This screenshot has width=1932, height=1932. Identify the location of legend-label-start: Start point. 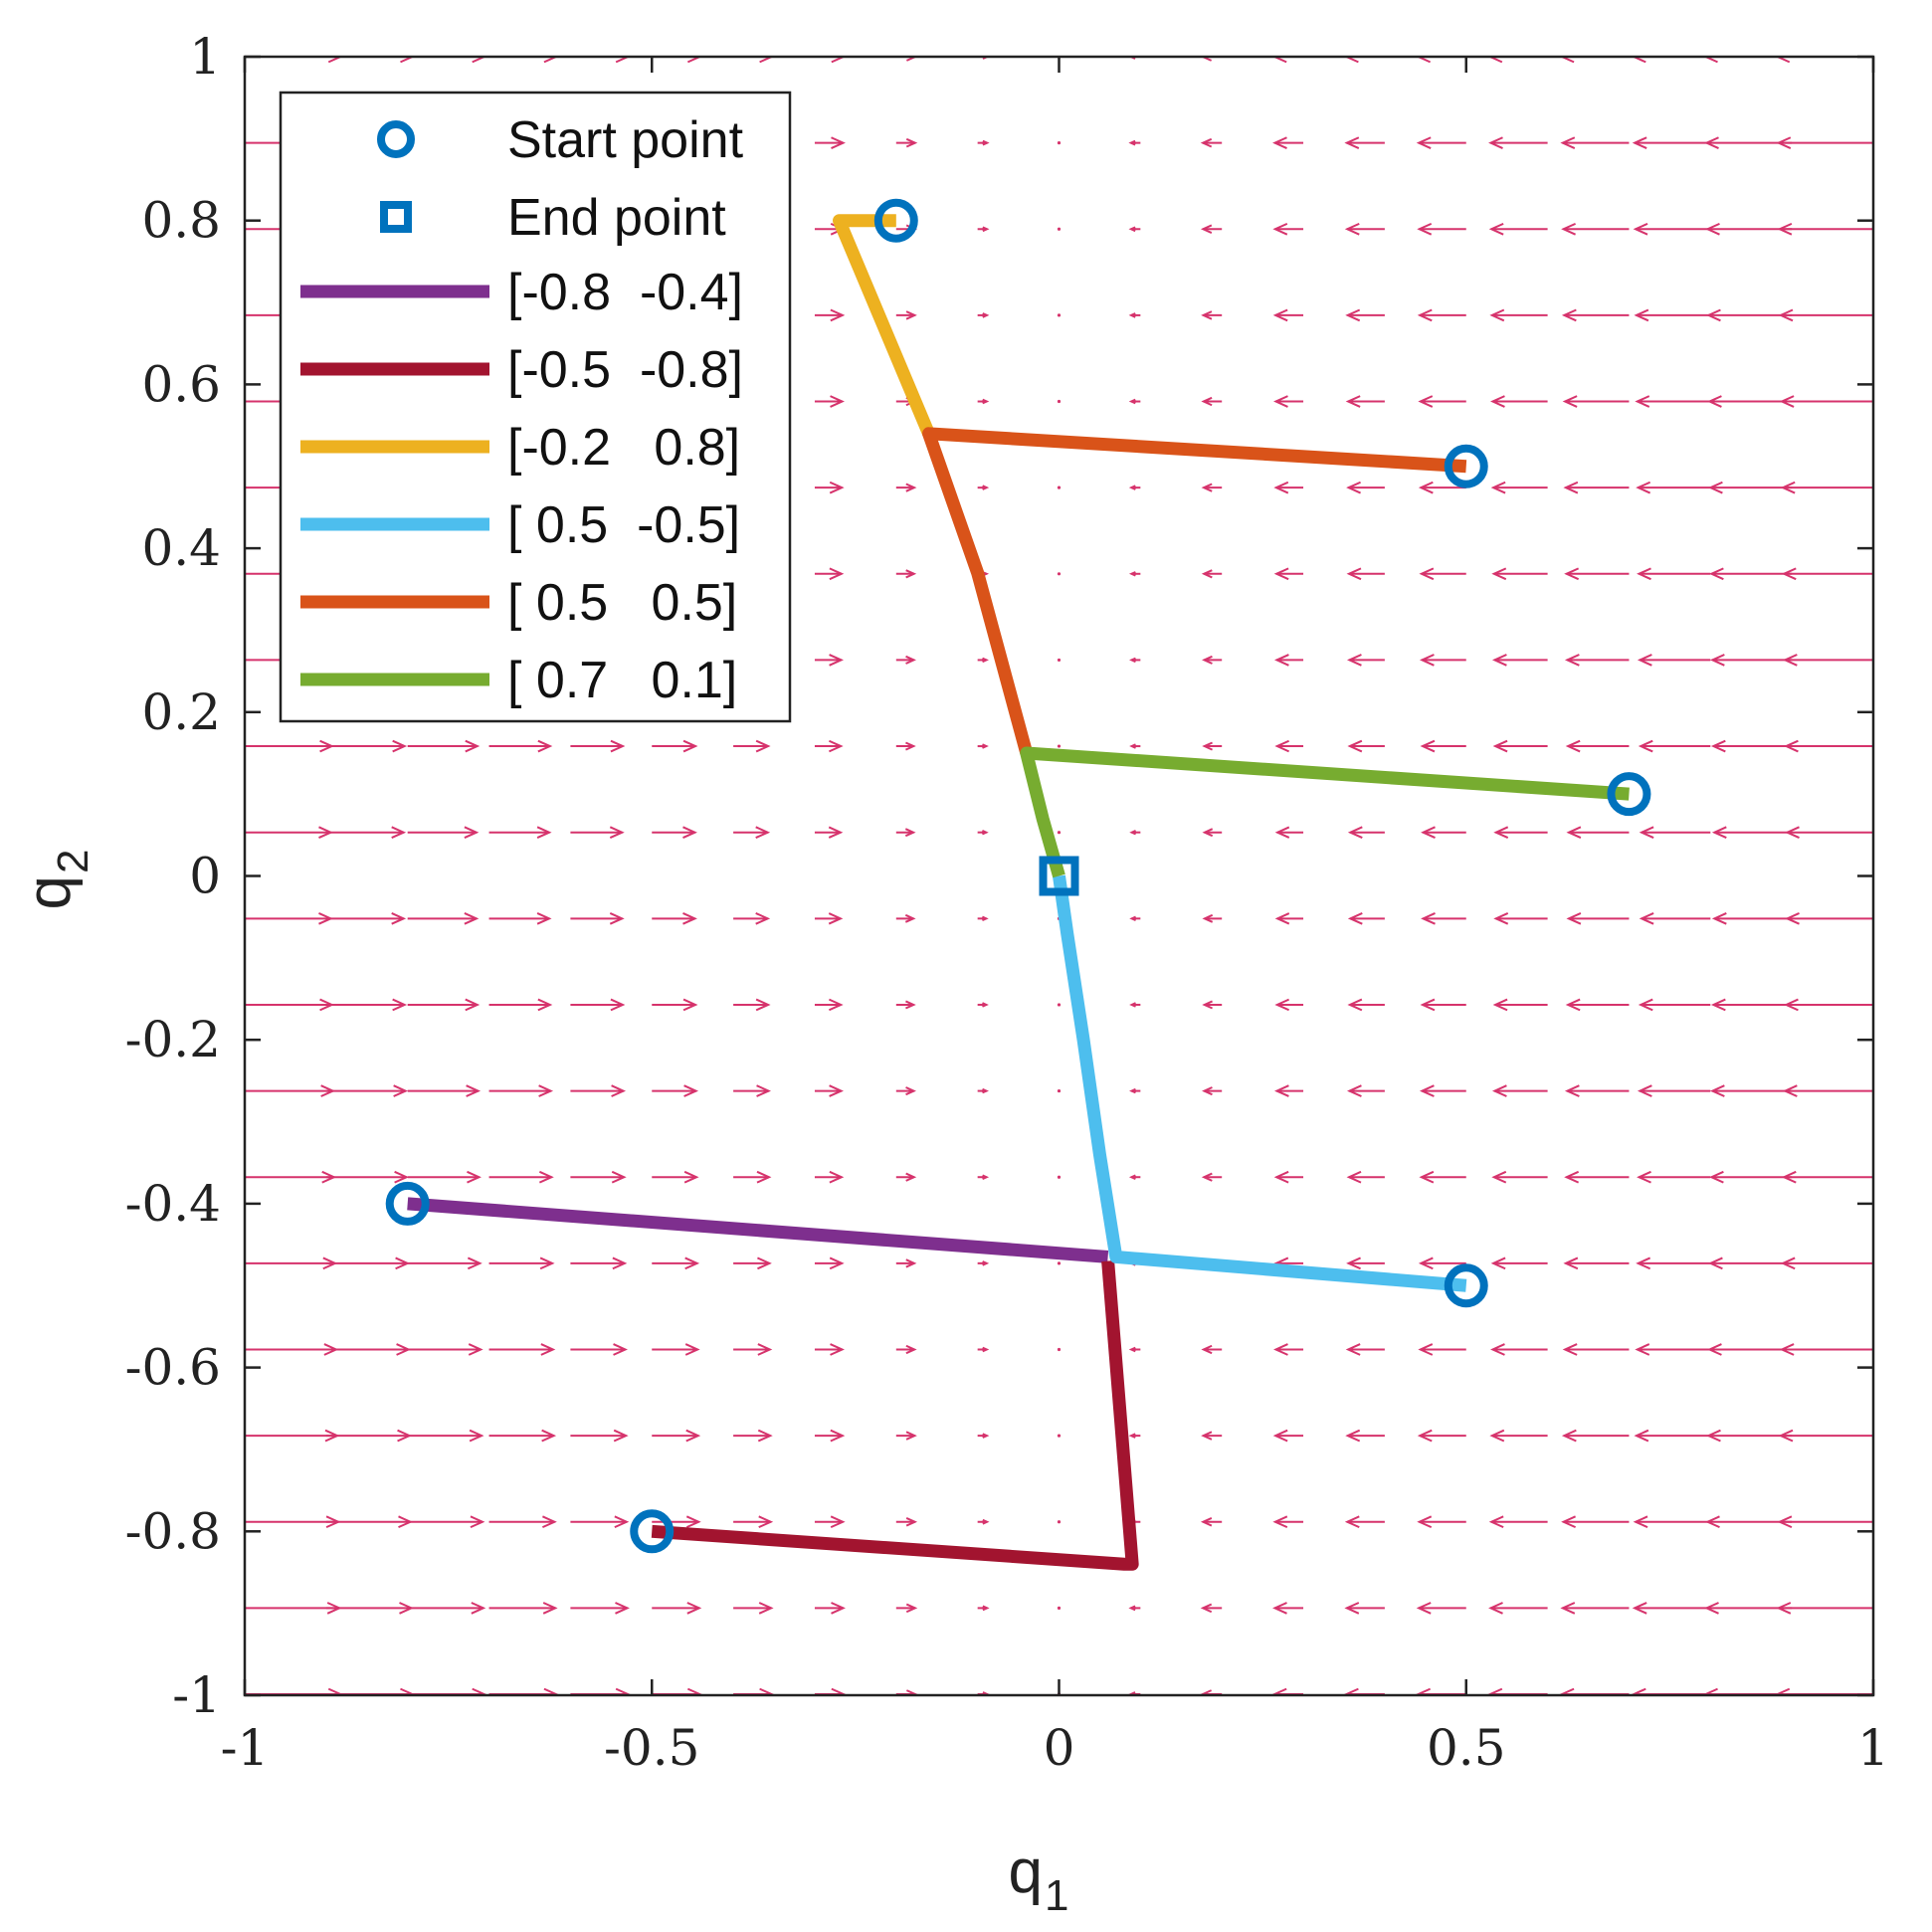
(625, 140).